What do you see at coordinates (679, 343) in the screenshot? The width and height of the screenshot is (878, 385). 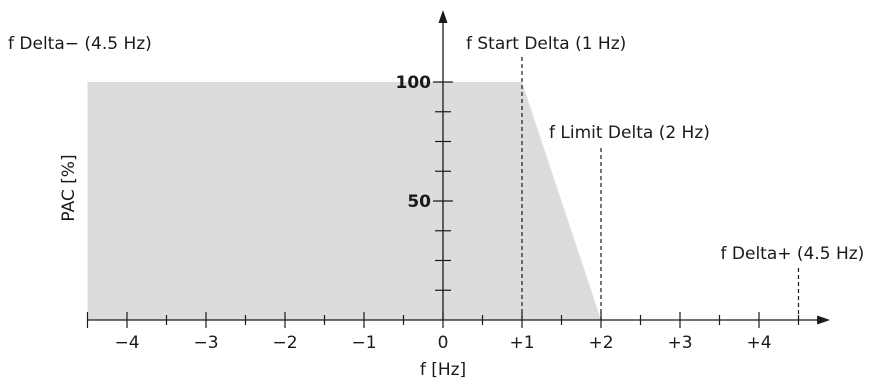 I see `x-tick-label: +3` at bounding box center [679, 343].